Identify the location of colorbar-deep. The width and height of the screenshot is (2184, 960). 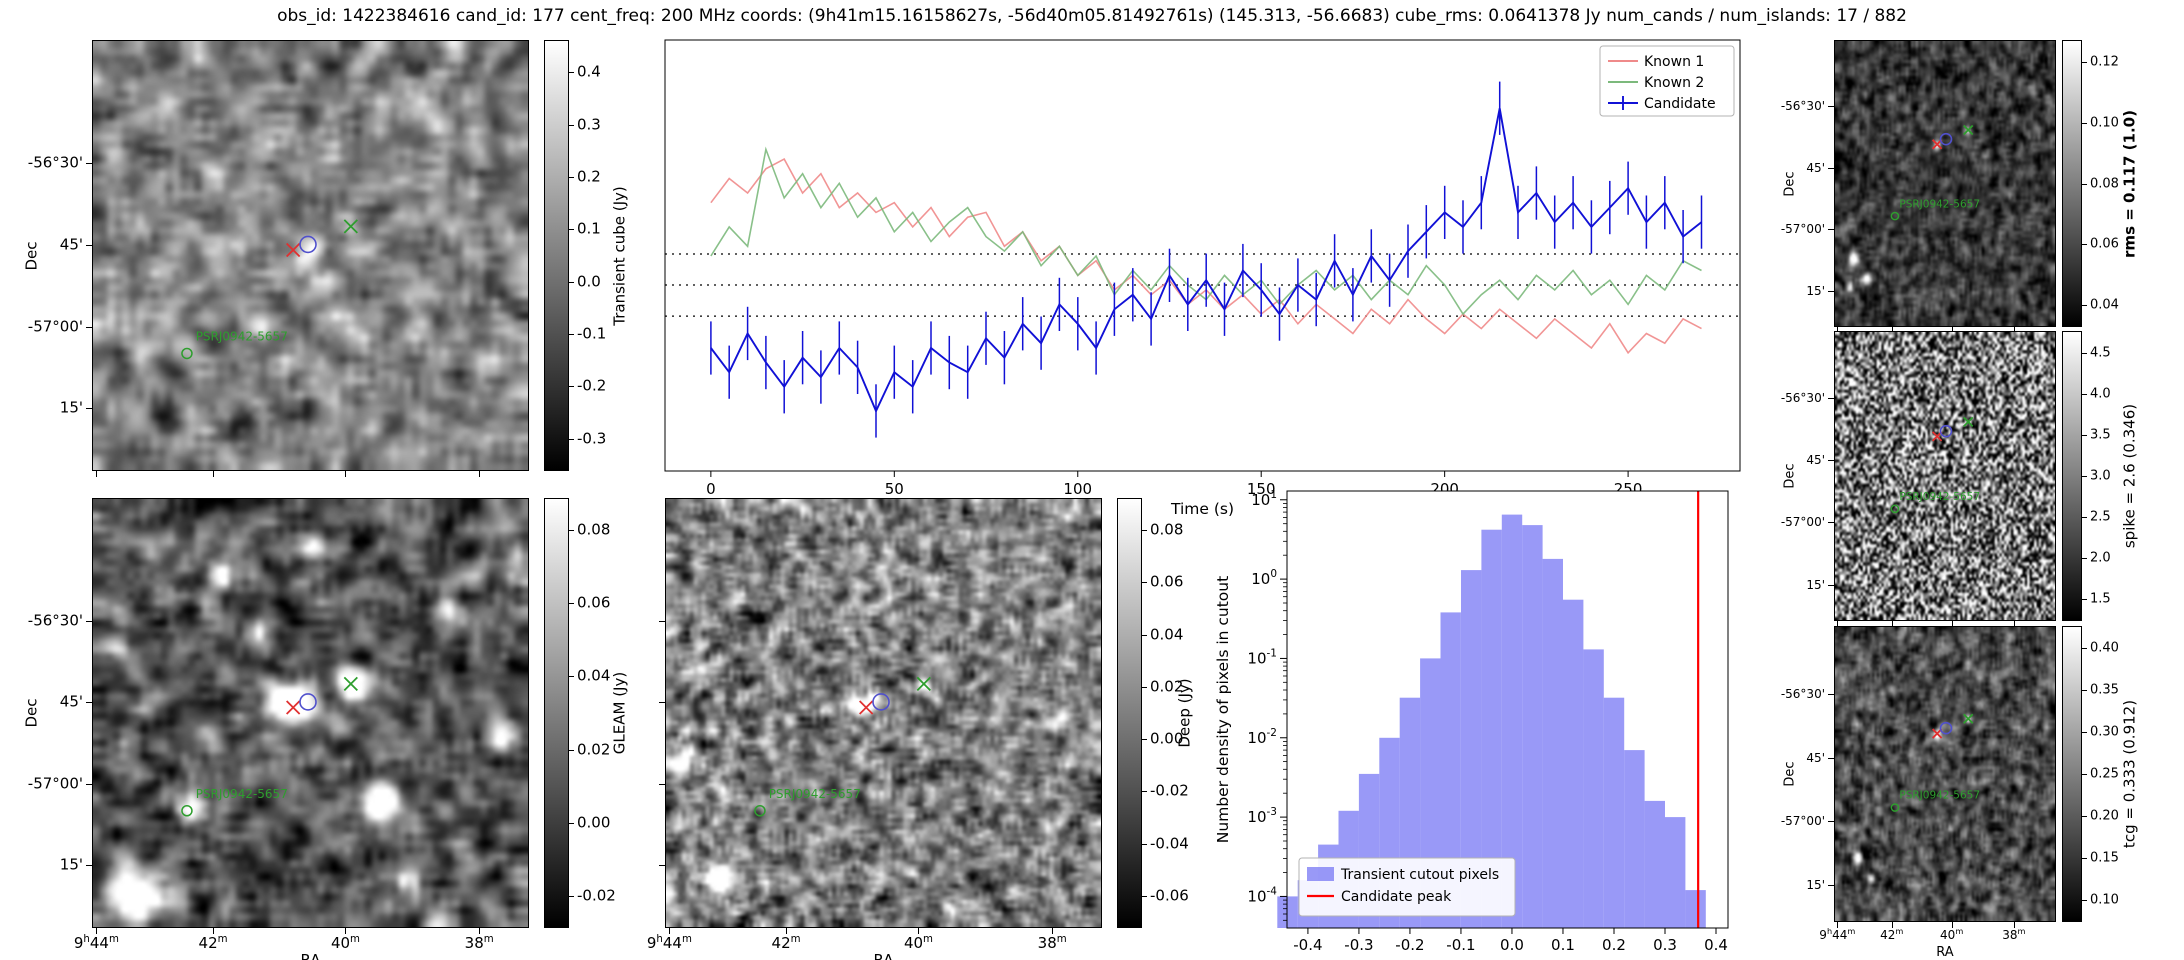
(1129, 713).